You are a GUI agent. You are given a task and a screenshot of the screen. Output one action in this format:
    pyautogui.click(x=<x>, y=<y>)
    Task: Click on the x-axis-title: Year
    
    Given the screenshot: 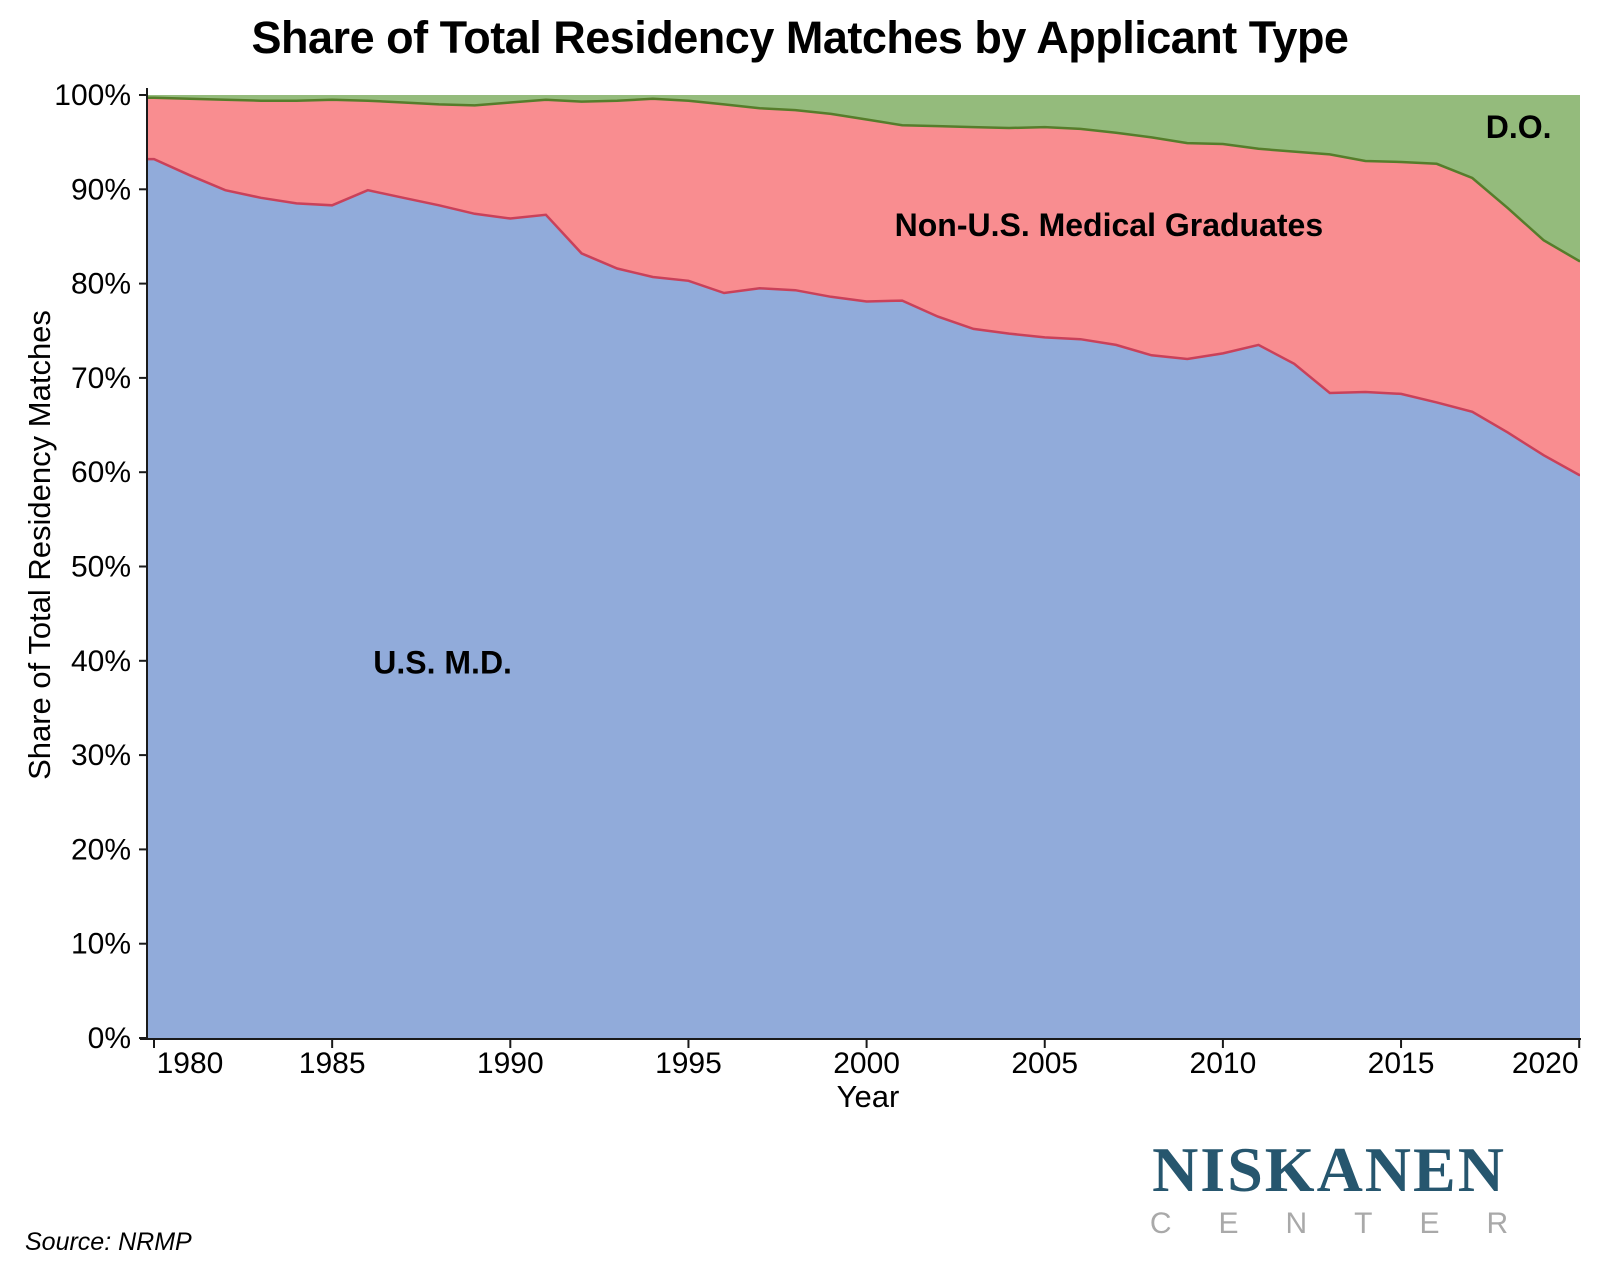 What is the action you would take?
    pyautogui.click(x=868, y=1096)
    